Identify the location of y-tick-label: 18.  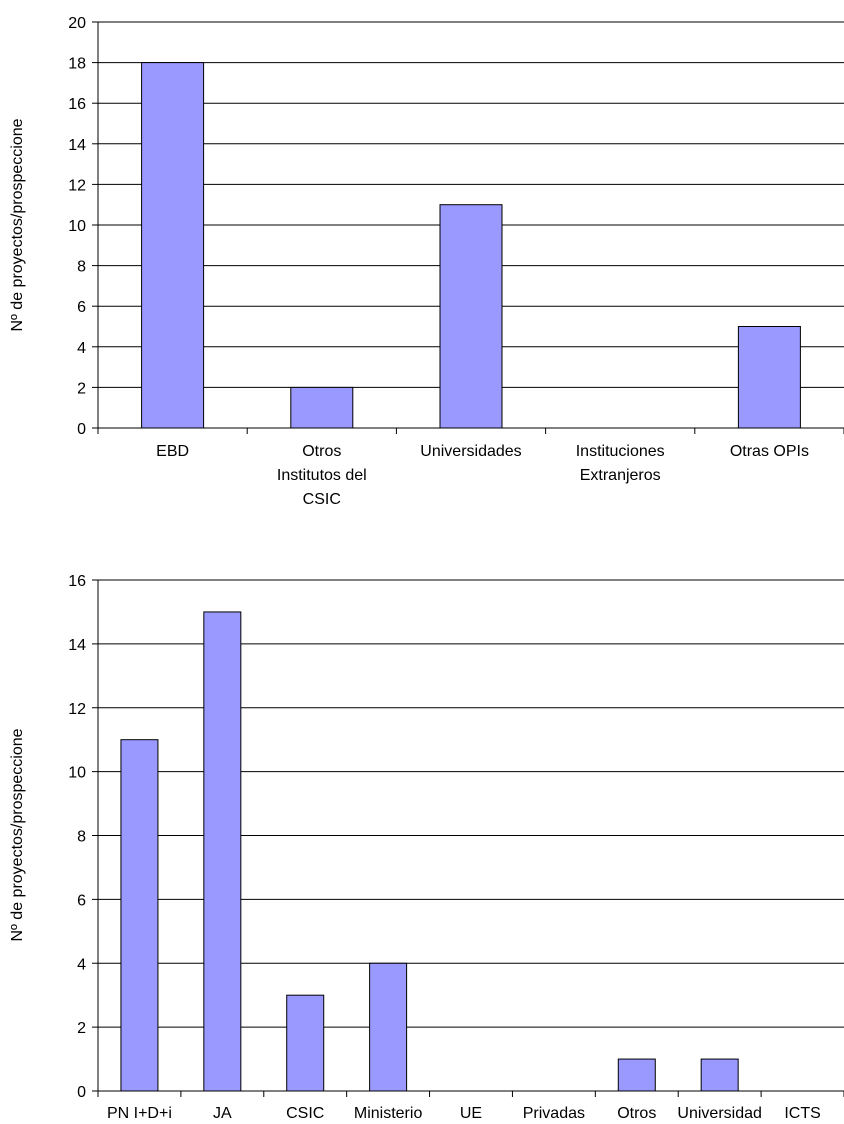
(77, 64).